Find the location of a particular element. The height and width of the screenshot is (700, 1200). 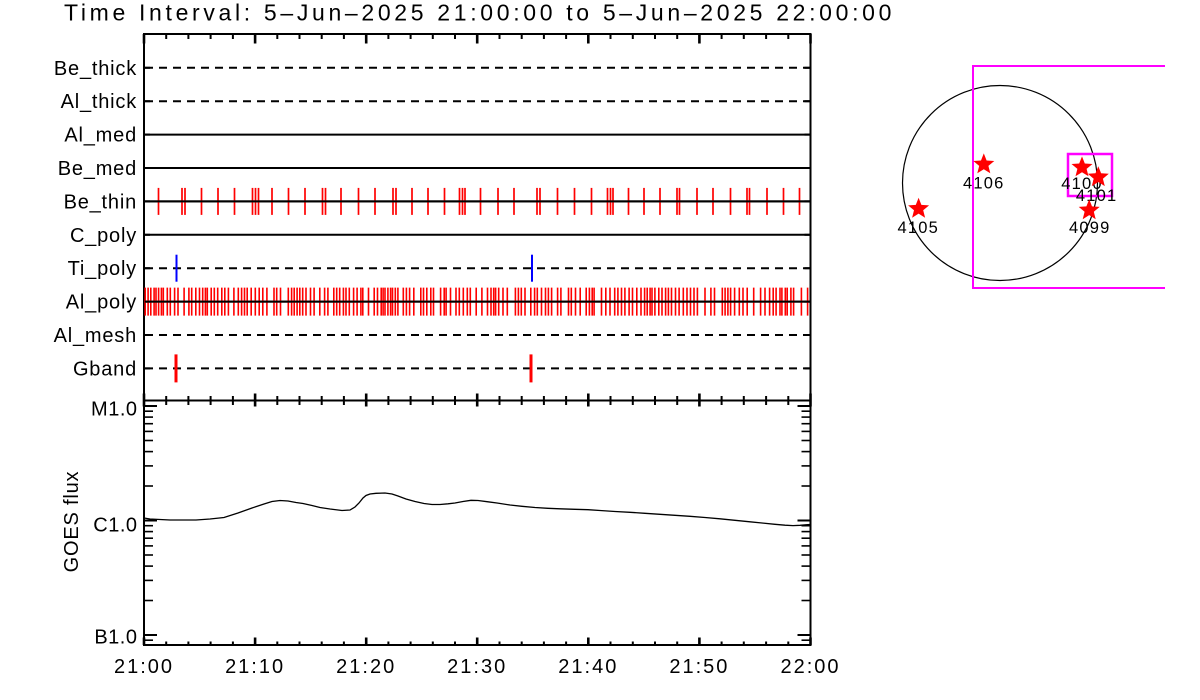

svg-text: 4099 is located at coordinates (1090, 228).